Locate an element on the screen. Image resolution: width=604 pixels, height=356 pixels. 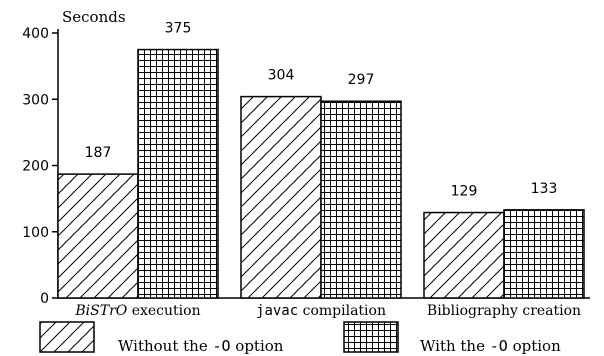
legend-label: With the -O option is located at coordinates (490, 346).